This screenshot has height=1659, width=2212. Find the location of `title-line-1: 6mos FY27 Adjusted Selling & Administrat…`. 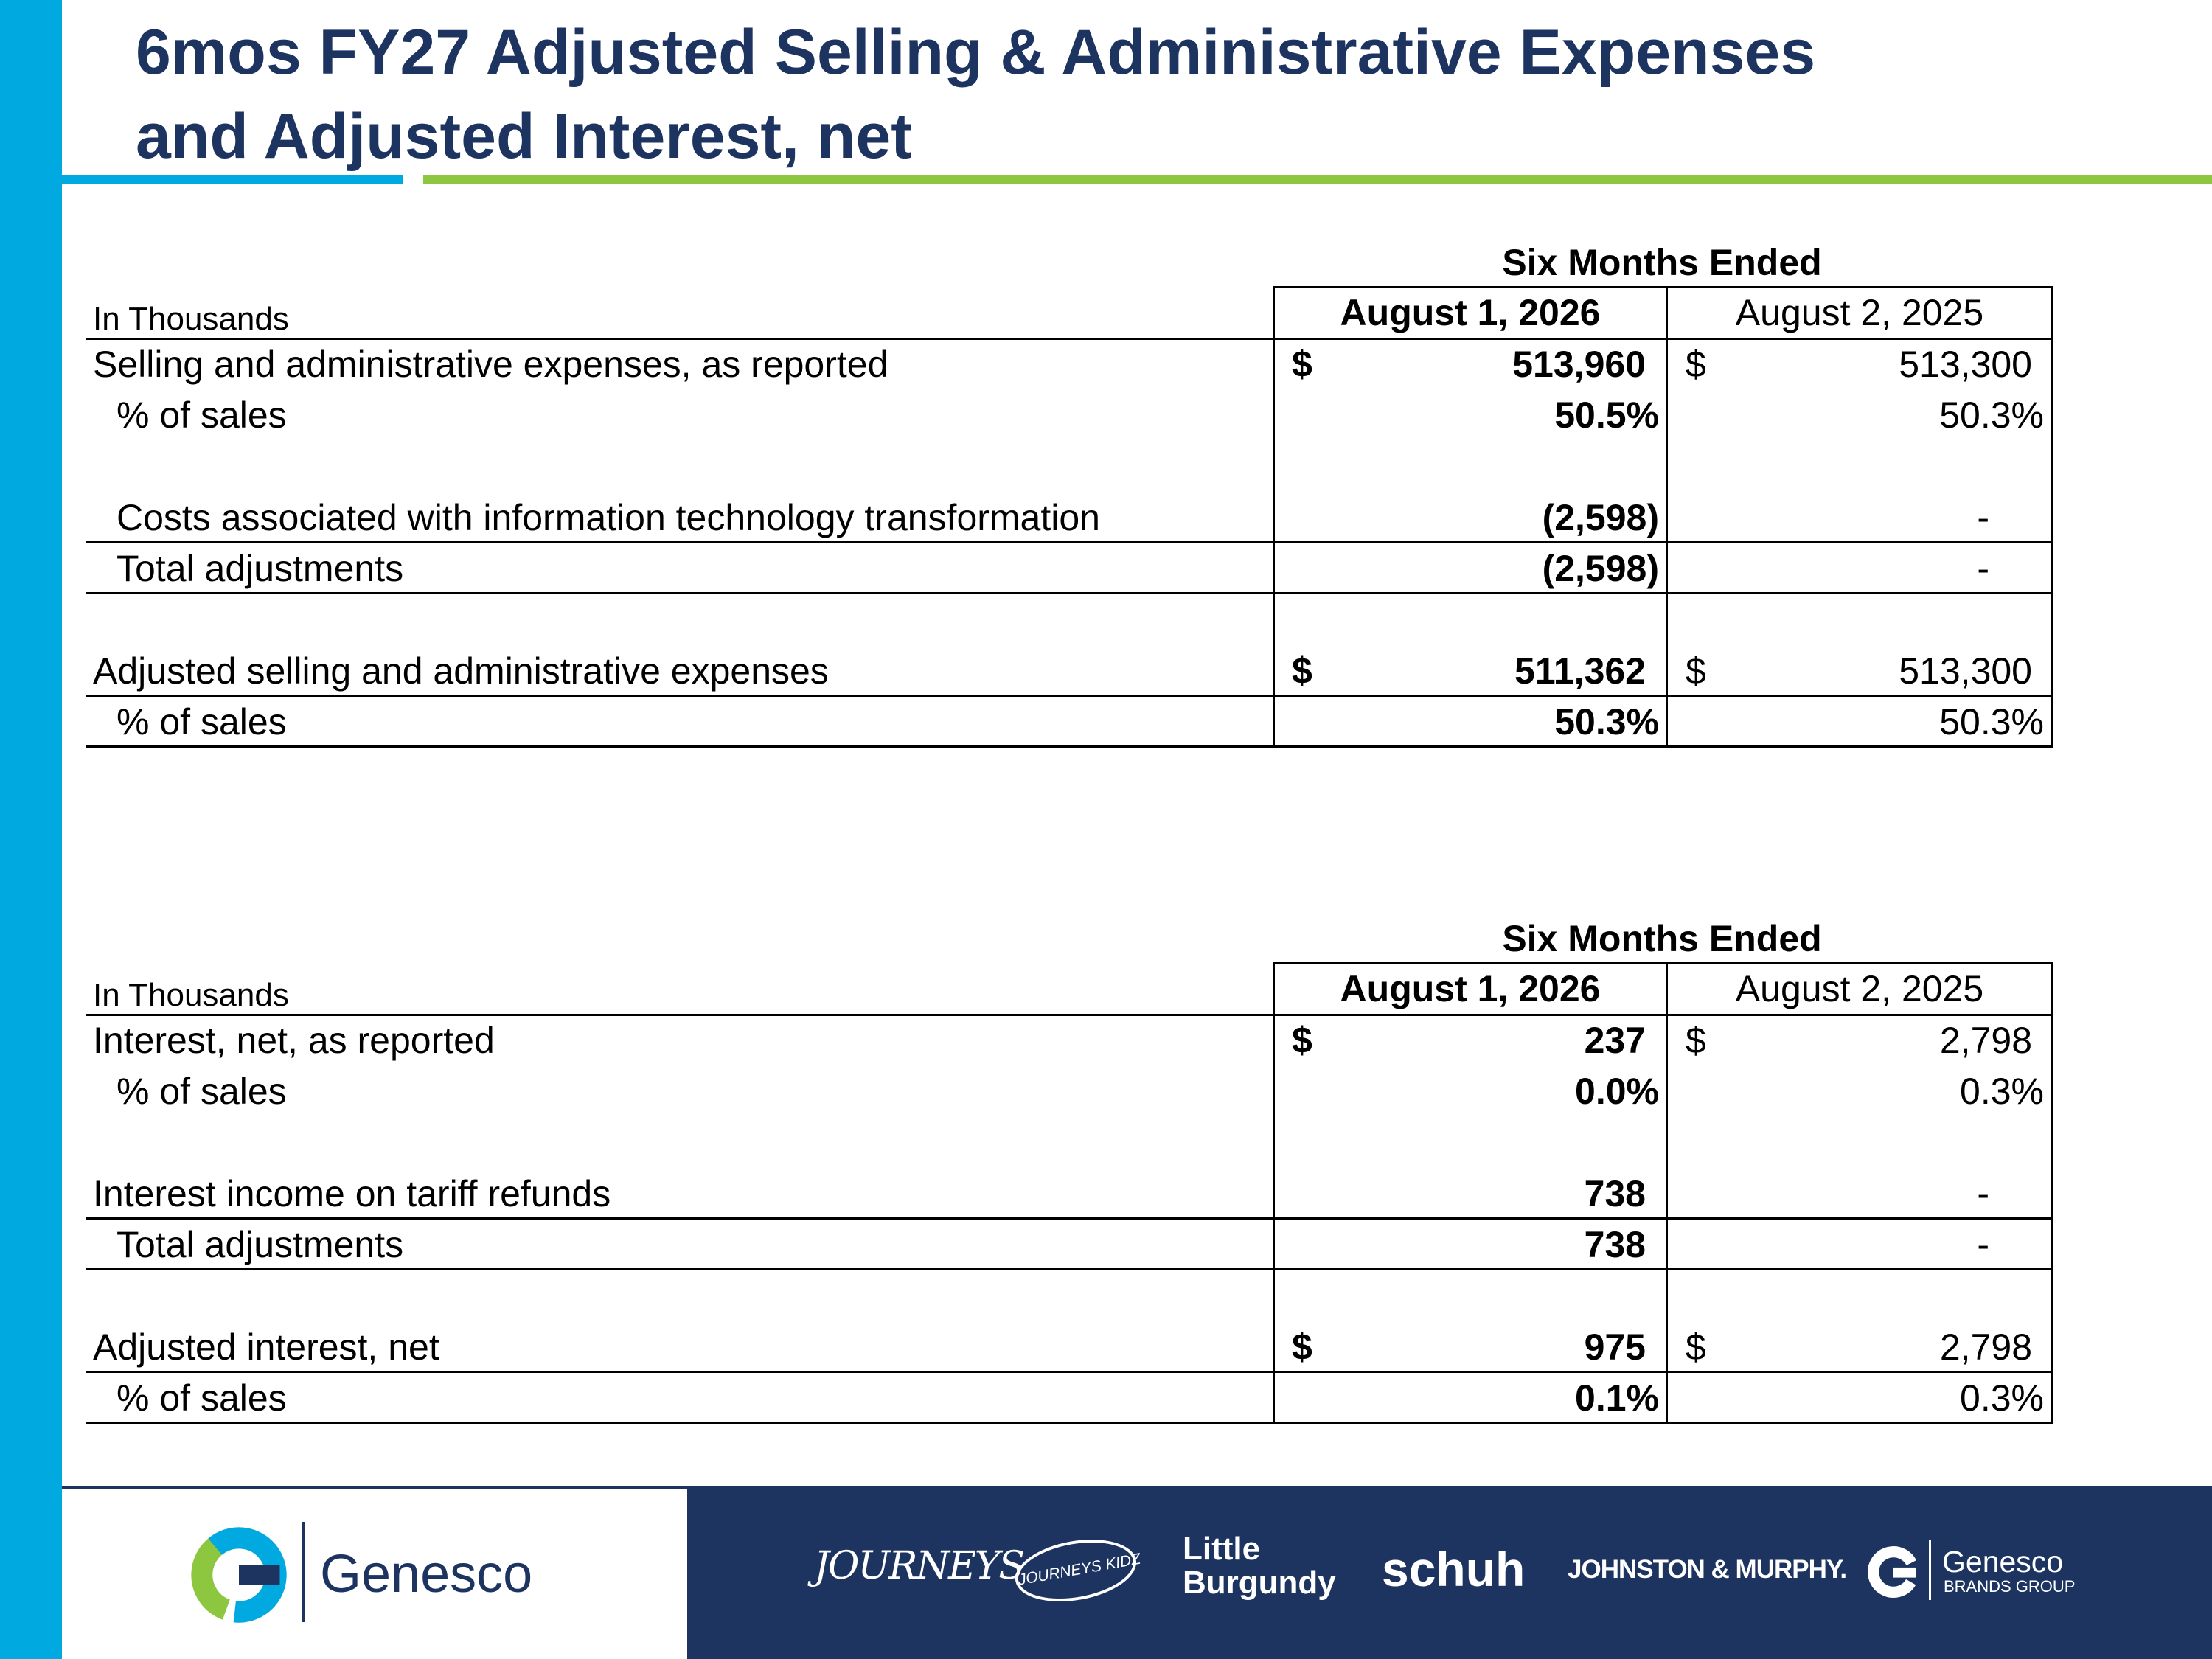

title-line-1: 6mos FY27 Adjusted Selling & Administrat… is located at coordinates (976, 52).